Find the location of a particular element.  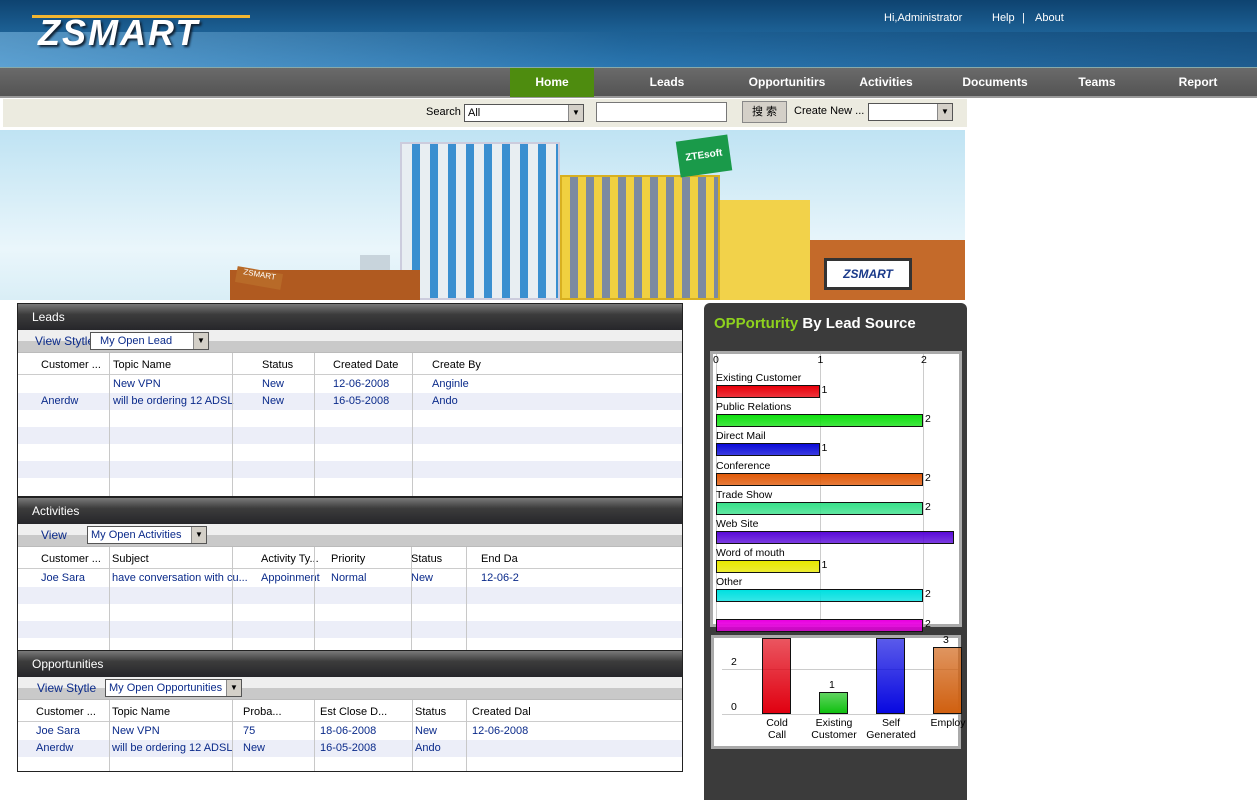

chart-title: OPPorturity By Lead Source is located at coordinates (815, 323).